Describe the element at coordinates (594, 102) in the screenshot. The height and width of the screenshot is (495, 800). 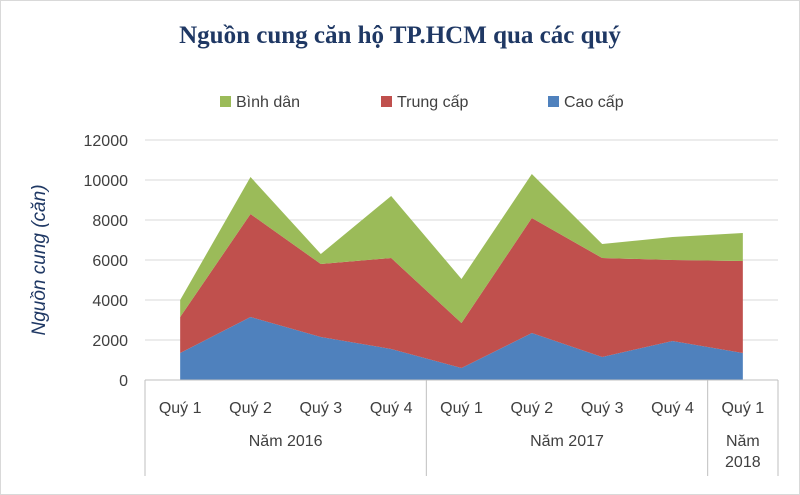
I see `legend-label: Cao cấp` at that location.